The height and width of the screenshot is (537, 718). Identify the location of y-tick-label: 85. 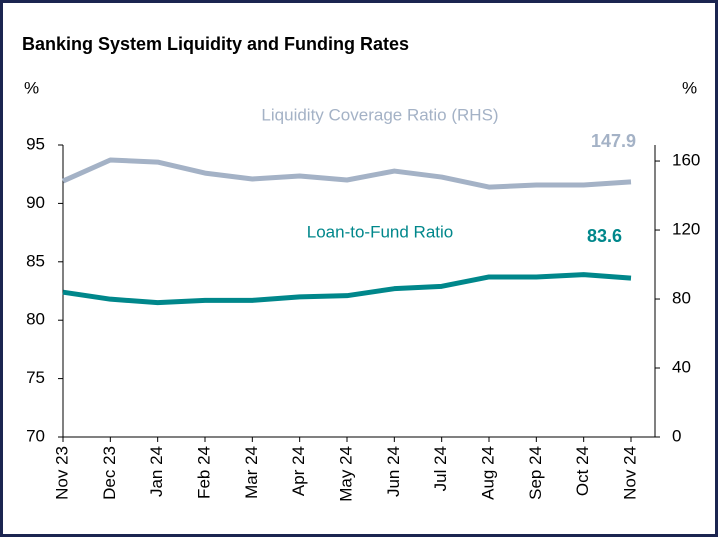
(35, 260).